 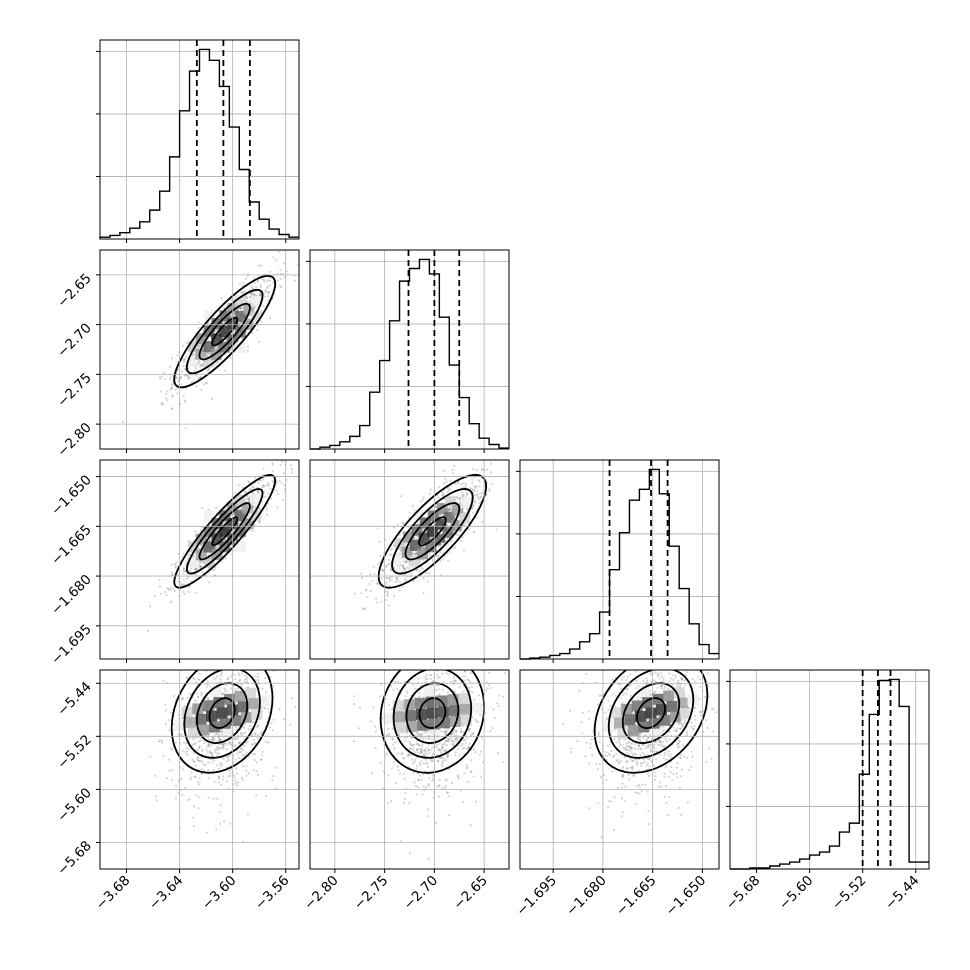 I want to click on panel-3-2-density, so click(x=640, y=743).